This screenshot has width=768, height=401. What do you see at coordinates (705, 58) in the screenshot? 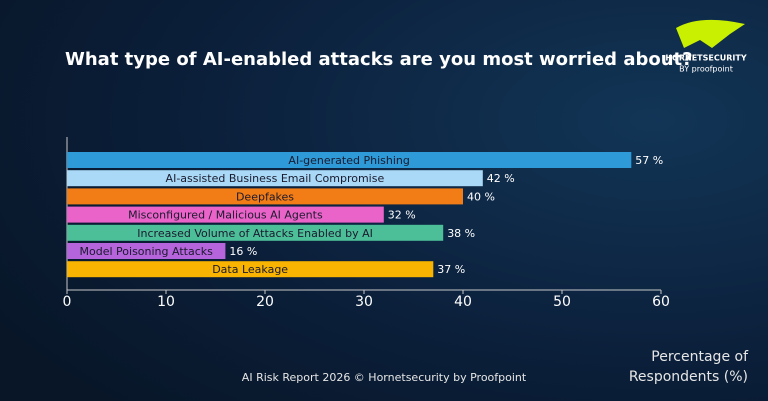
I see `logo-name: HORNETSECURITY` at bounding box center [705, 58].